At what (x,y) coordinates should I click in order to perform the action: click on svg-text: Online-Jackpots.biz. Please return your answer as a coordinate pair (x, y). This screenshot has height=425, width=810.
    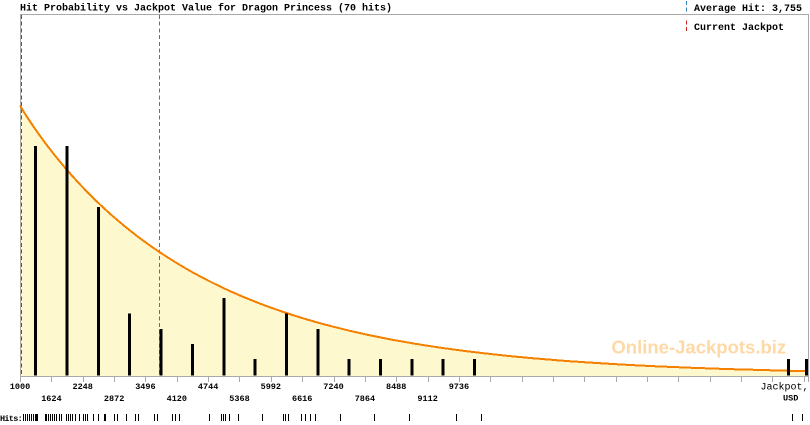
    Looking at the image, I should click on (698, 347).